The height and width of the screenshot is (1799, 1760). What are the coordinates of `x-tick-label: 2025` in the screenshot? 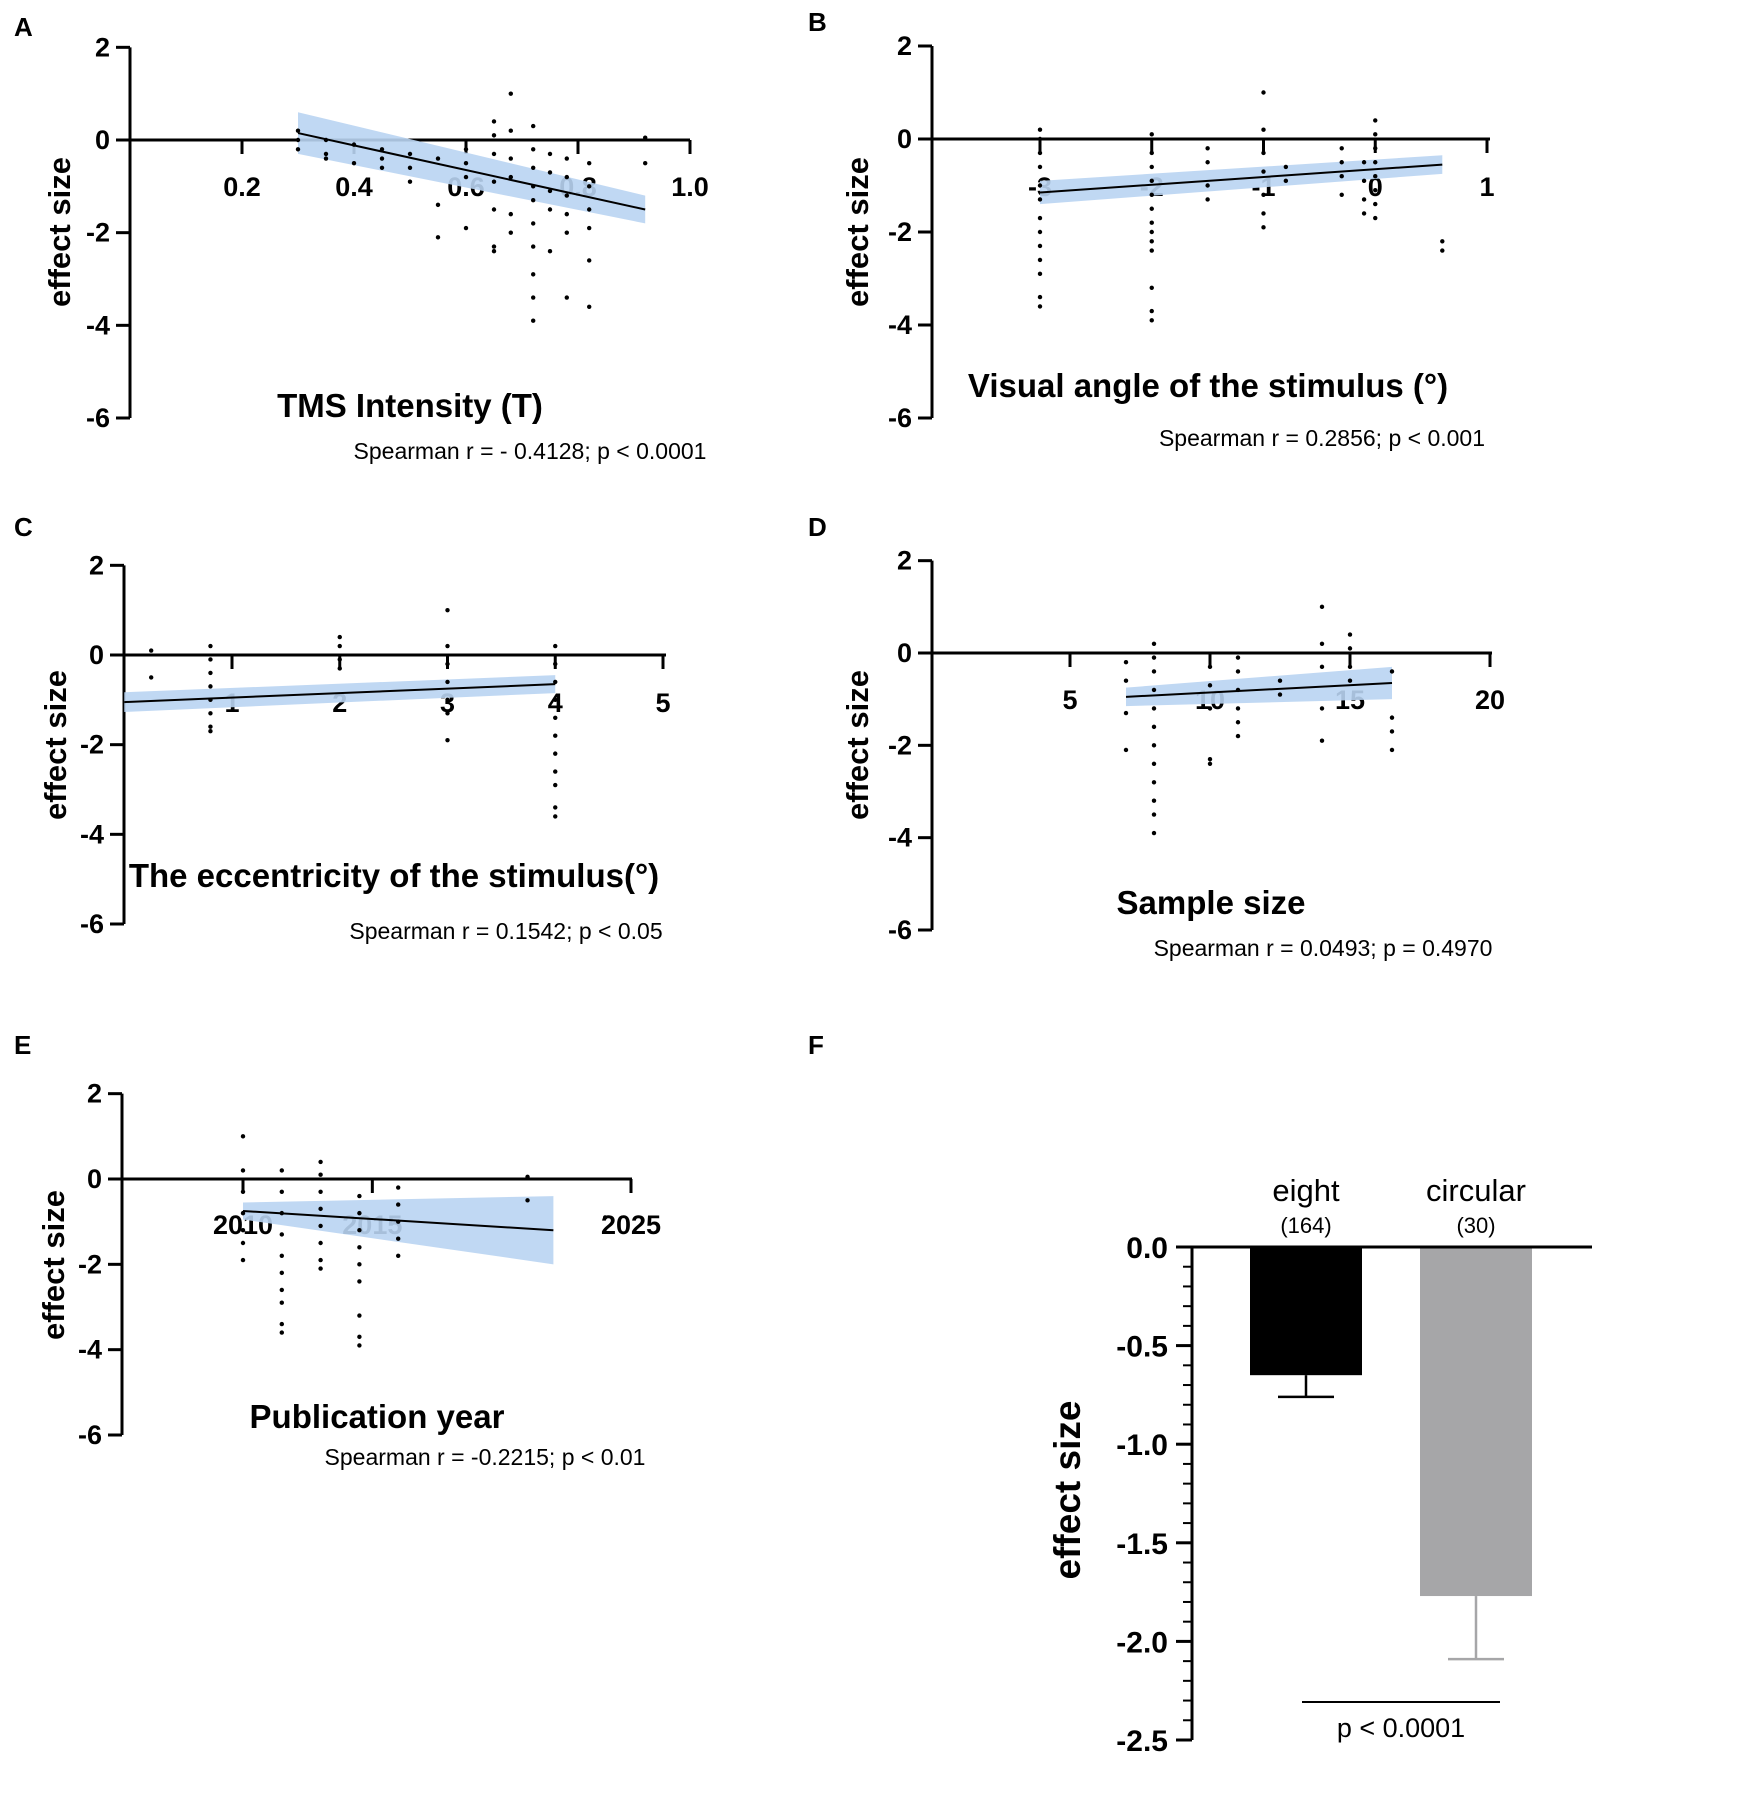 It's located at (631, 1225).